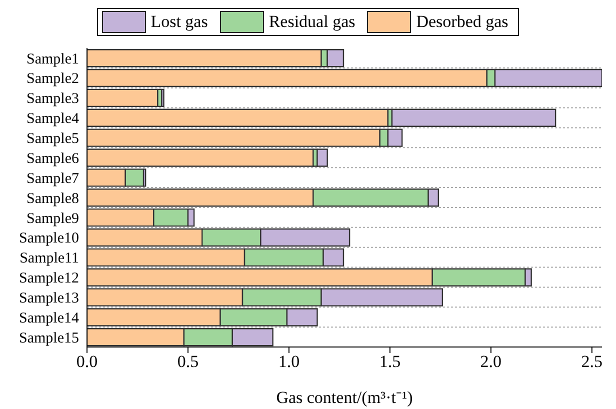  I want to click on y-tick-label: Sample11, so click(49, 258).